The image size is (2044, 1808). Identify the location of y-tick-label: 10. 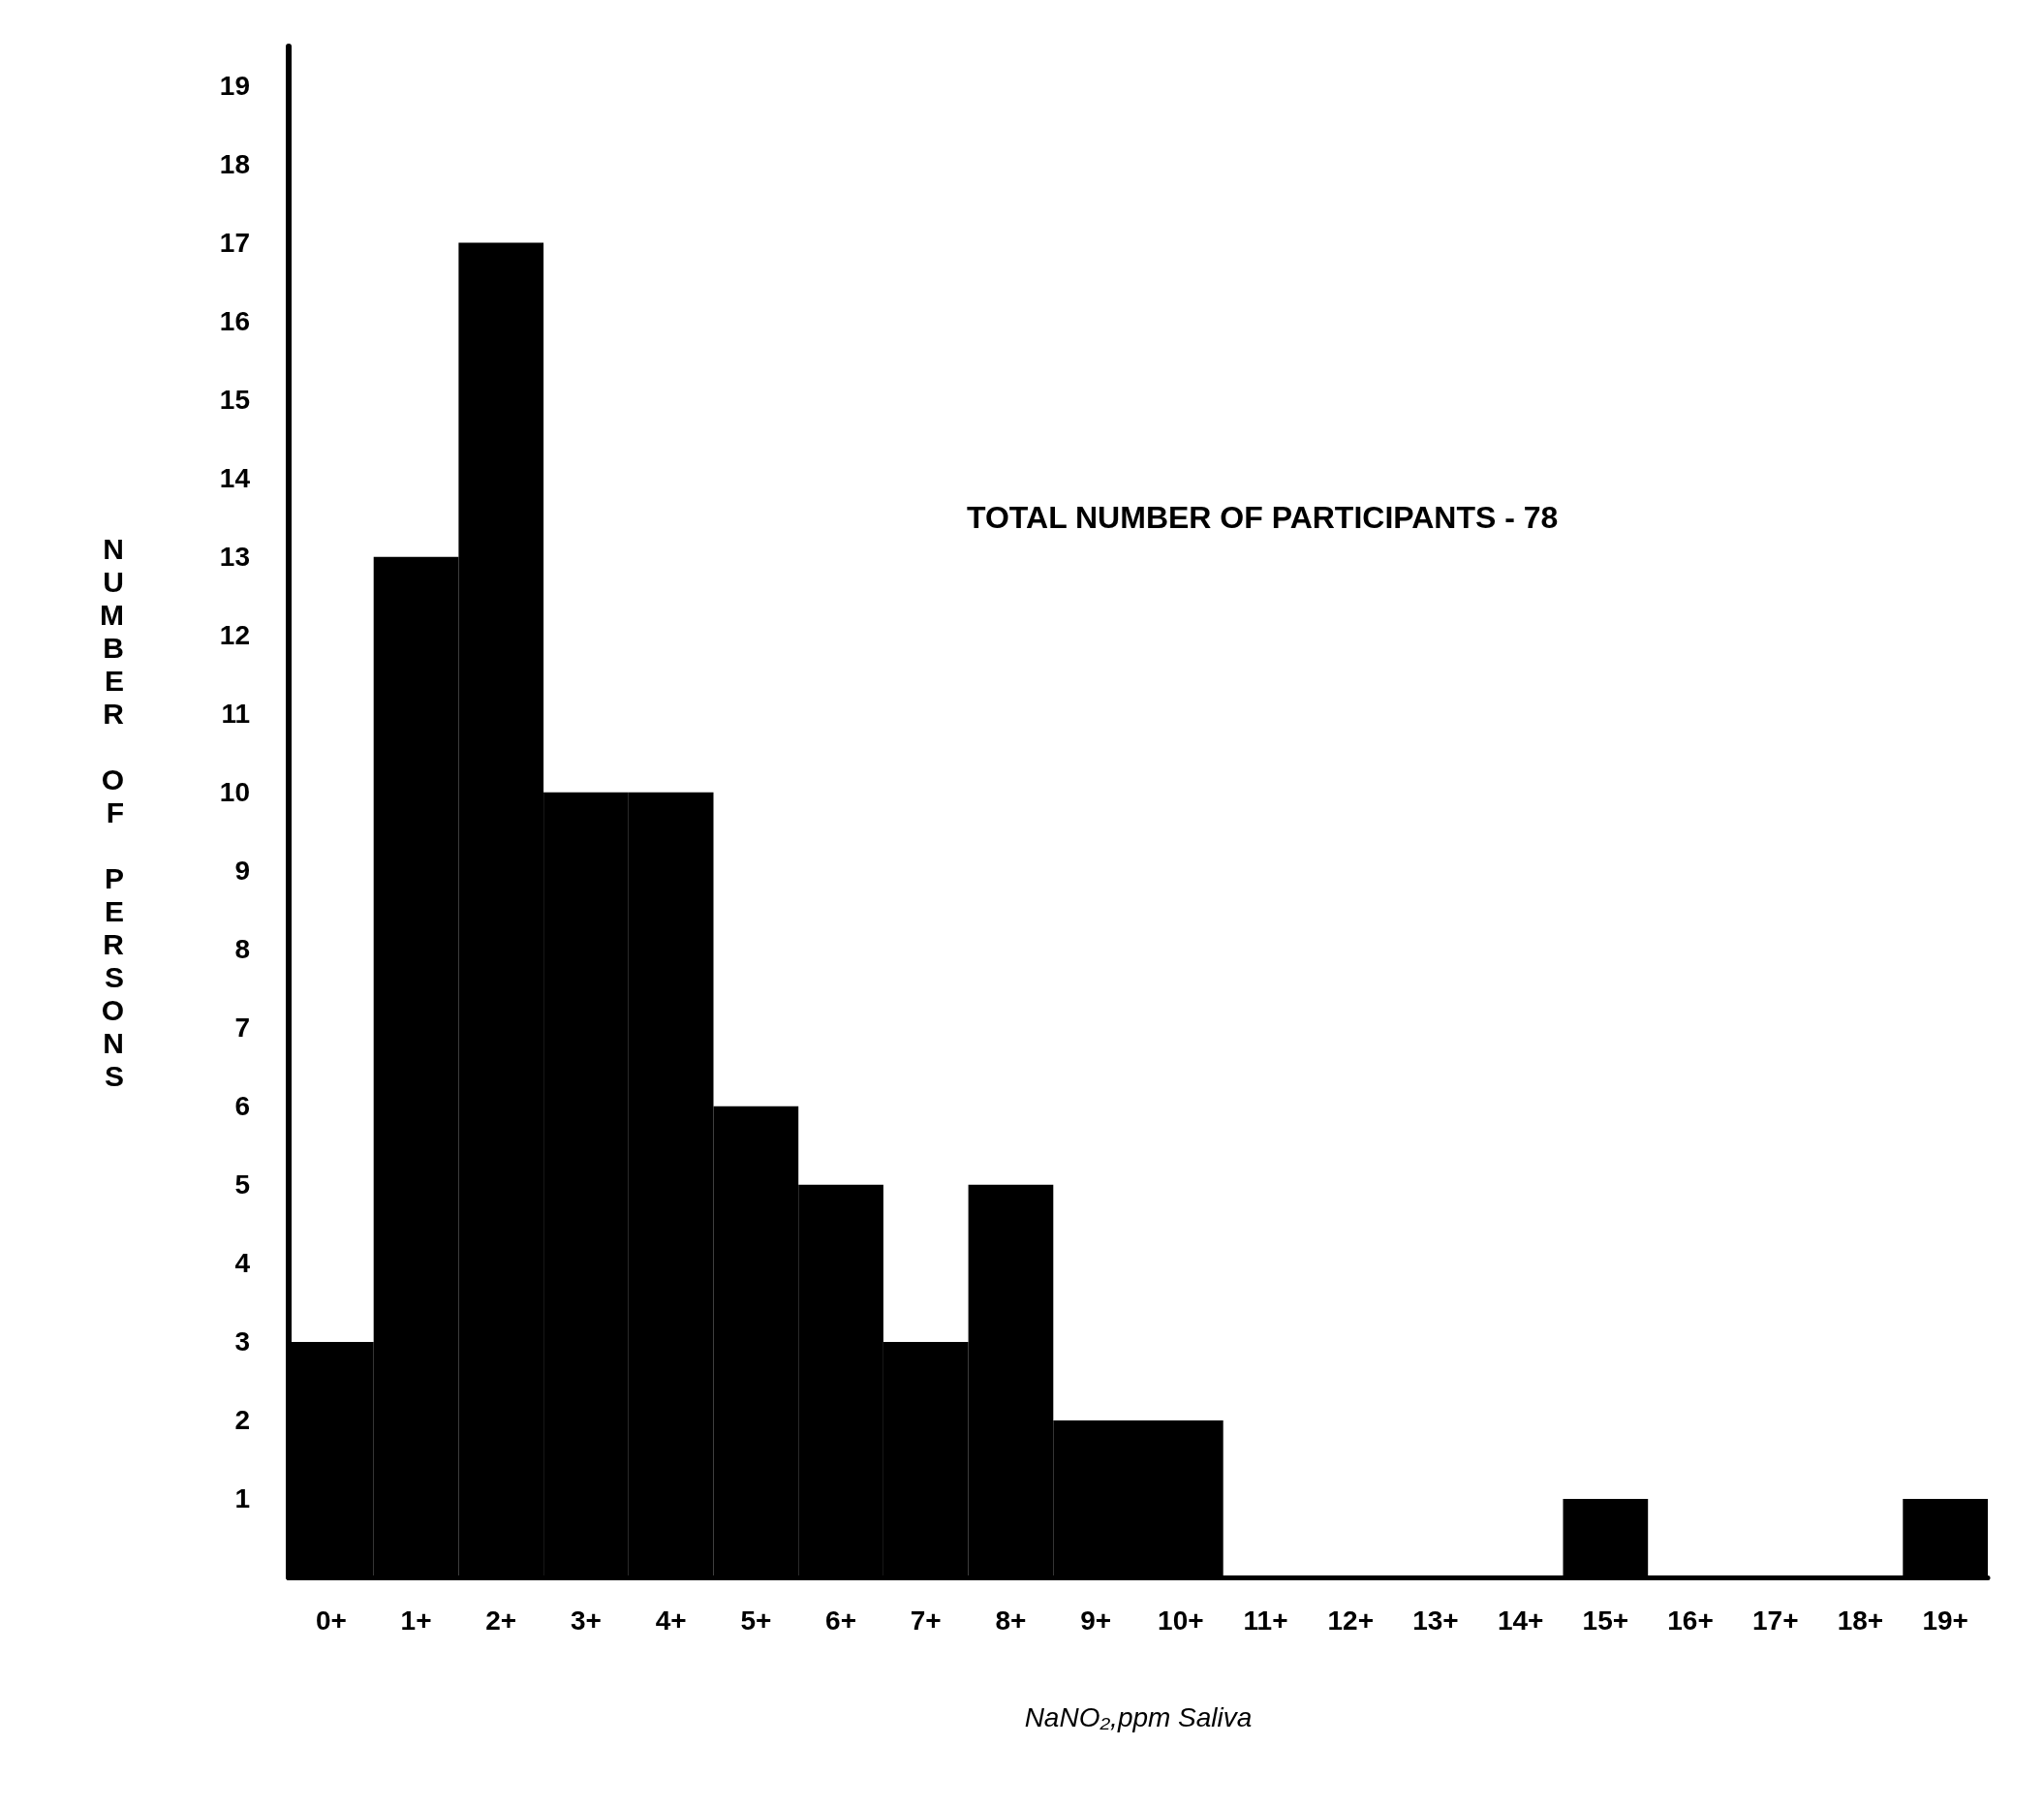
(234, 793).